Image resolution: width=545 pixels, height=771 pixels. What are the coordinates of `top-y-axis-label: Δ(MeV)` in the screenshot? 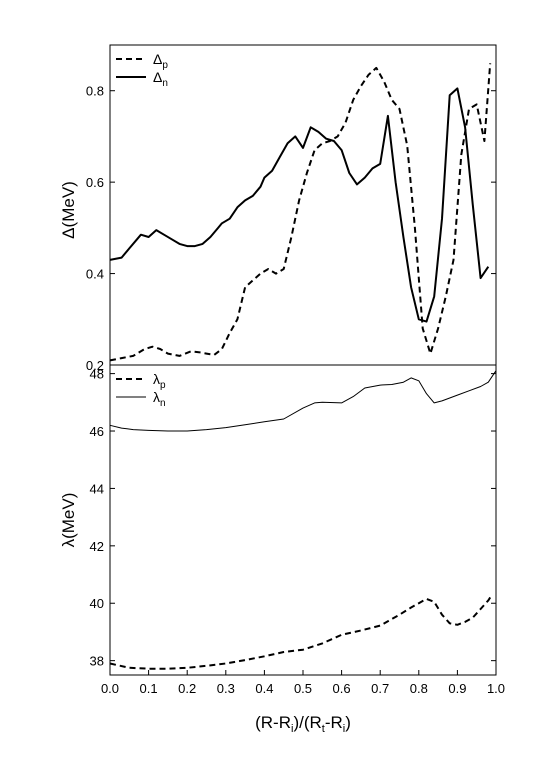 It's located at (68, 210).